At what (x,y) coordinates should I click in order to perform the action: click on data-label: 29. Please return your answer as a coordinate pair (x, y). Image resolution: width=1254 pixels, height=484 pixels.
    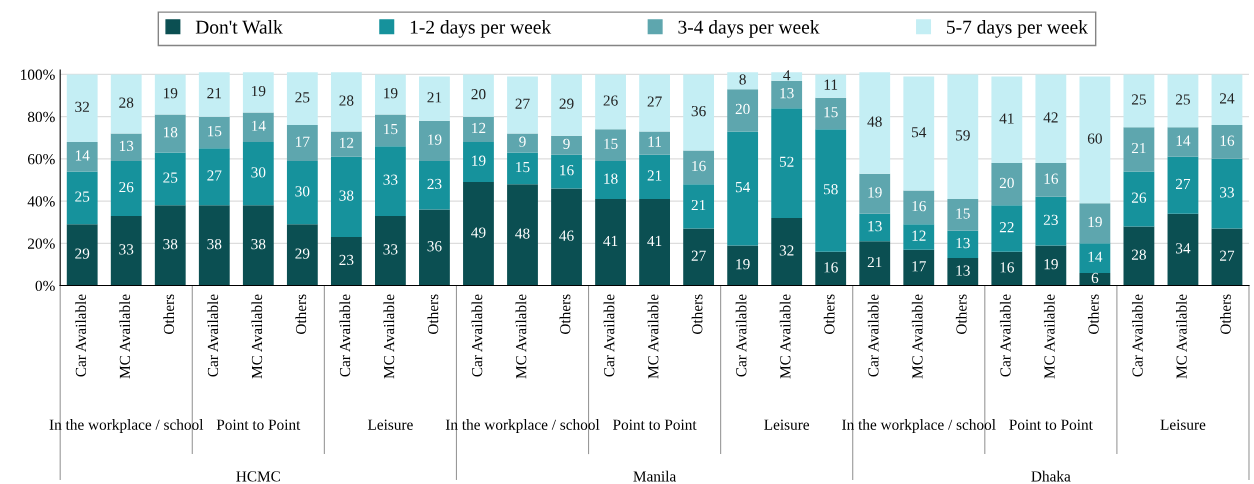
    Looking at the image, I should click on (302, 253).